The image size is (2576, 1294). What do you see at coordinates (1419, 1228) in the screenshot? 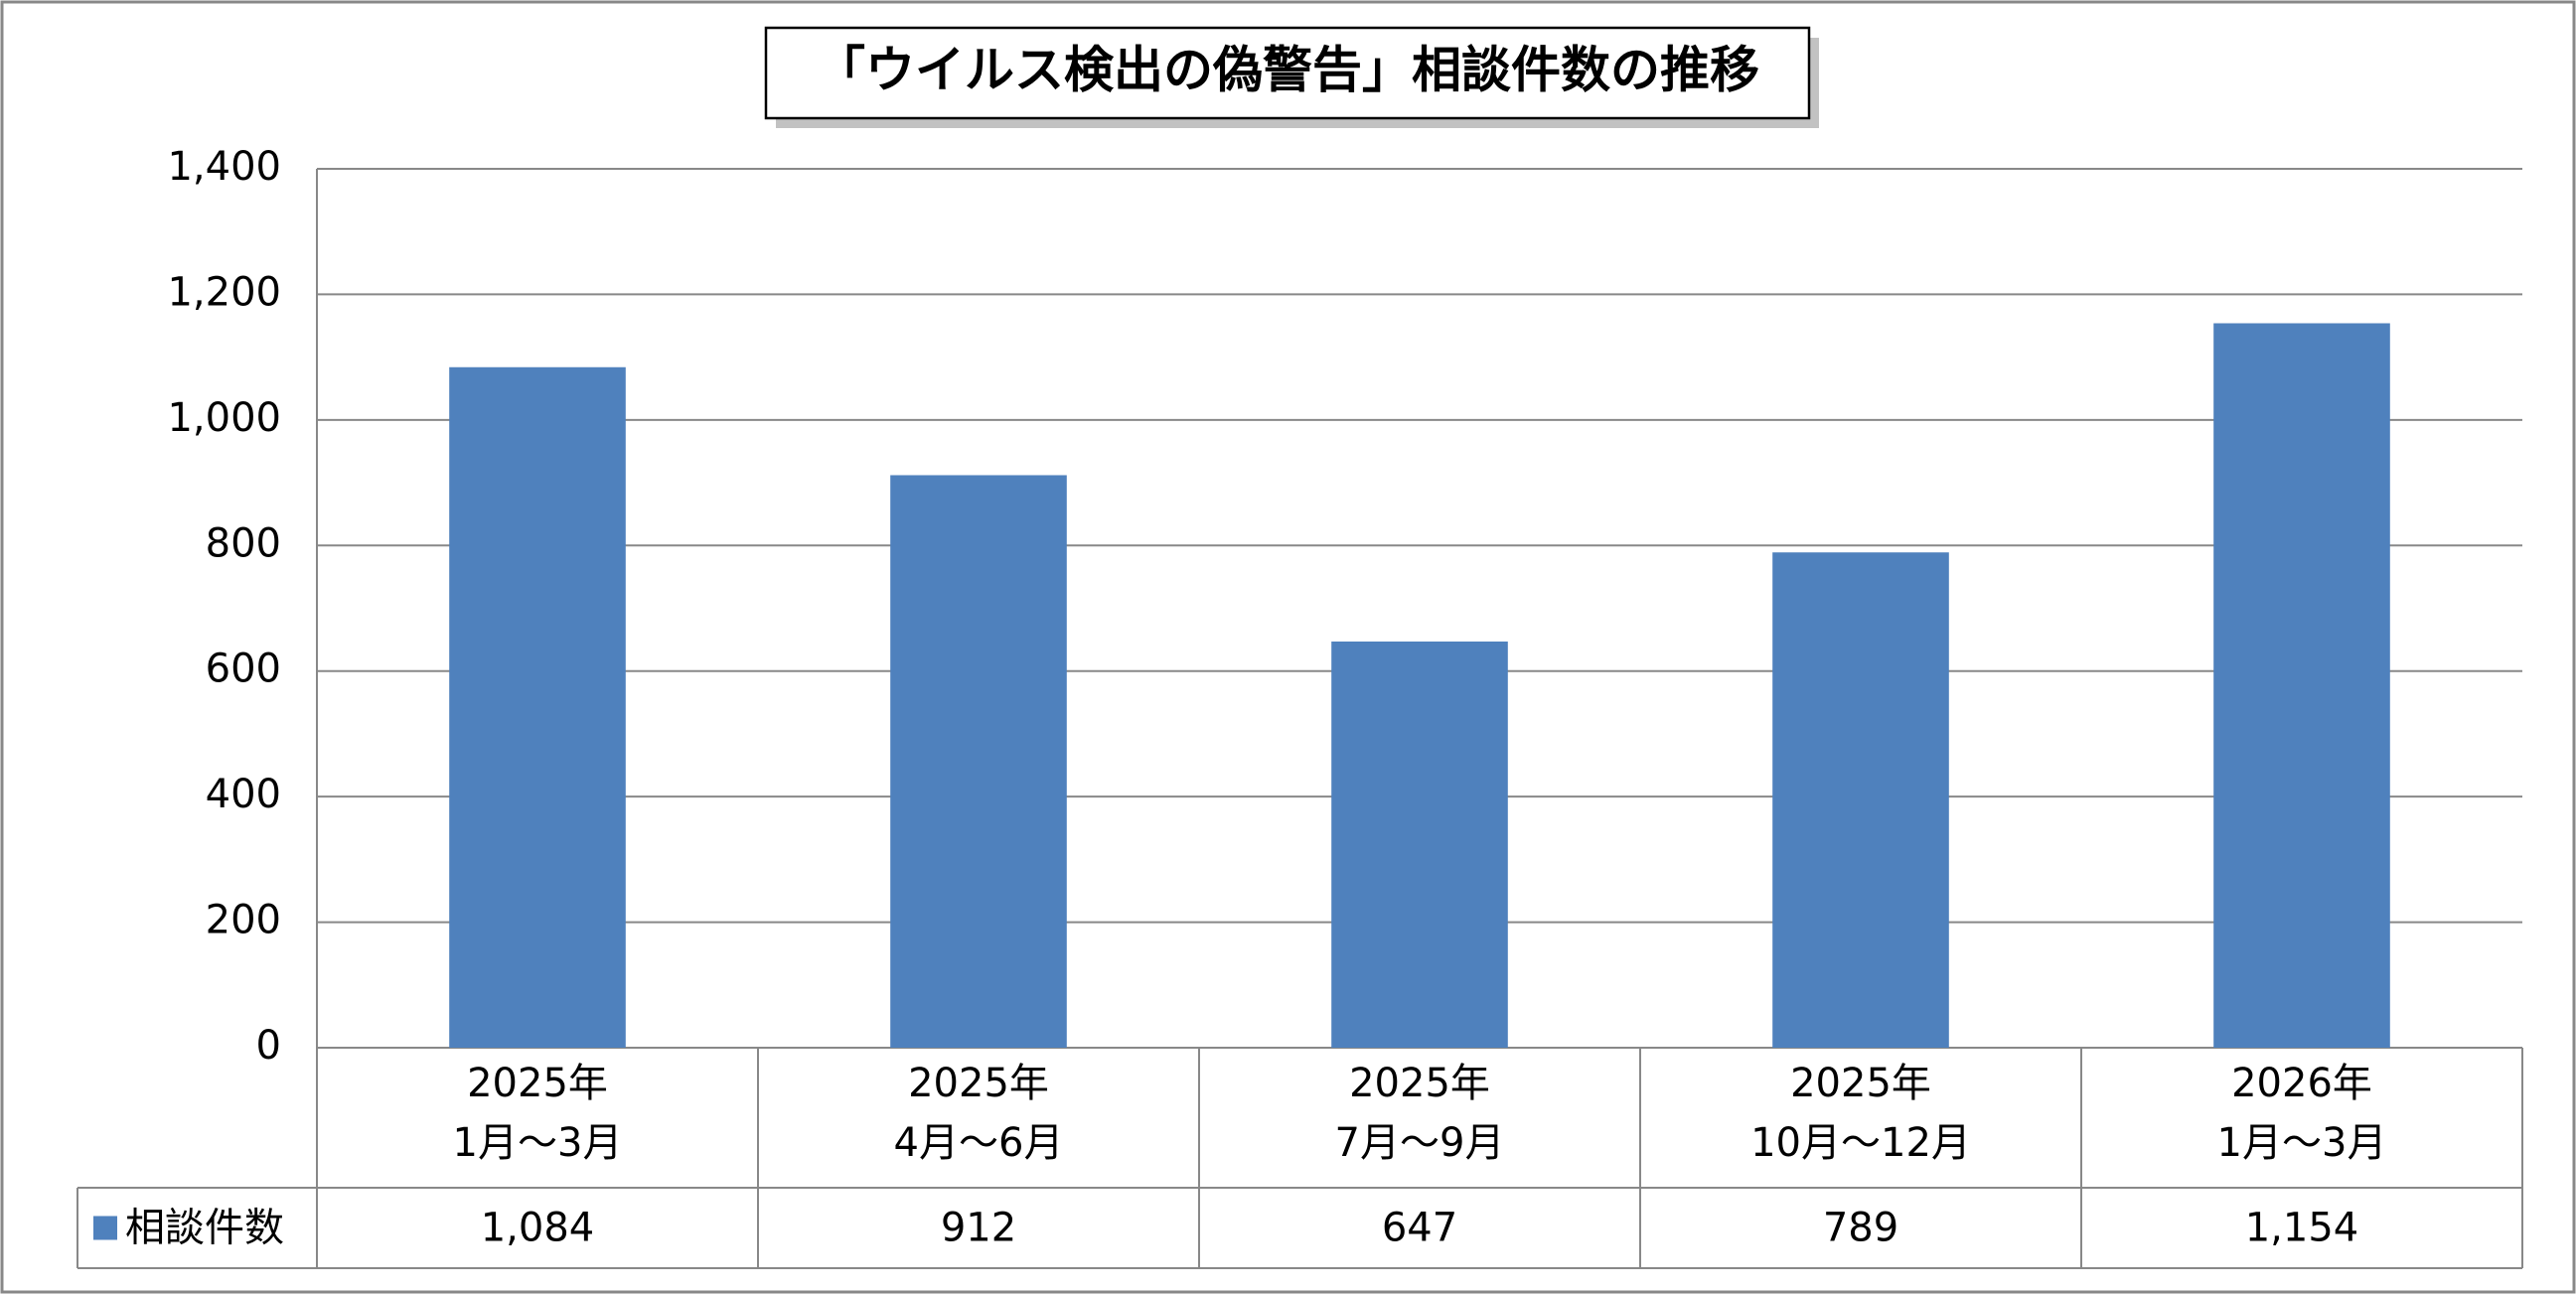
I see `value-label: 647` at bounding box center [1419, 1228].